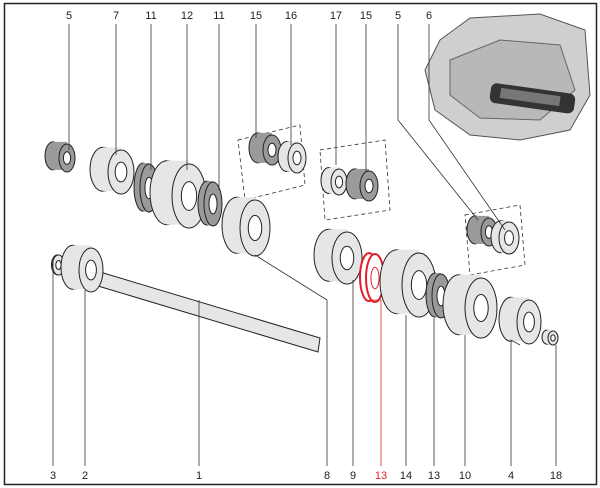 The width and height of the screenshot is (600, 488). I want to click on callout-label-bottom: 18, so click(556, 476).